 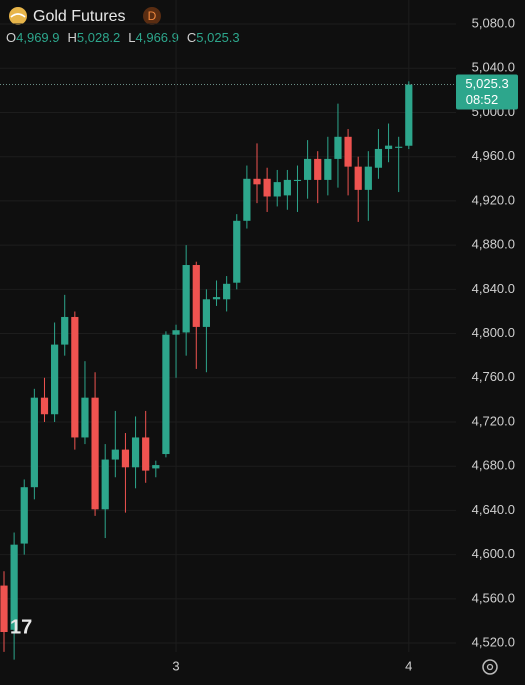 What do you see at coordinates (493, 67) in the screenshot?
I see `y-tick-label: 5,040.0` at bounding box center [493, 67].